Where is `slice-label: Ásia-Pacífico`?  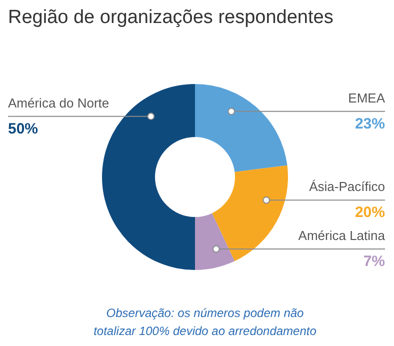
slice-label: Ásia-Pacífico is located at coordinates (347, 186).